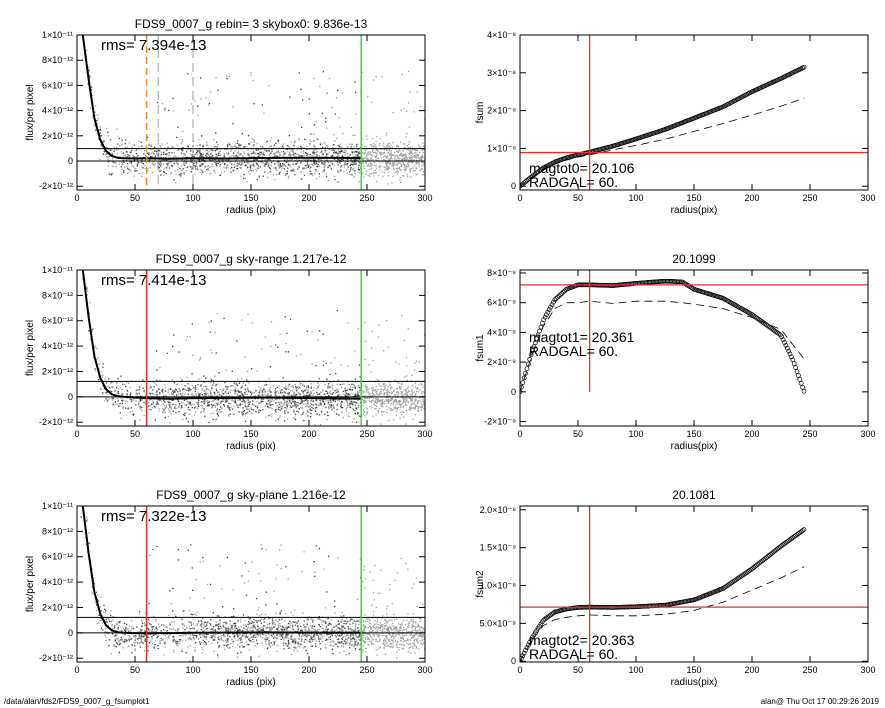 This screenshot has width=885, height=708. Describe the element at coordinates (251, 112) in the screenshot. I see `plot-area` at that location.